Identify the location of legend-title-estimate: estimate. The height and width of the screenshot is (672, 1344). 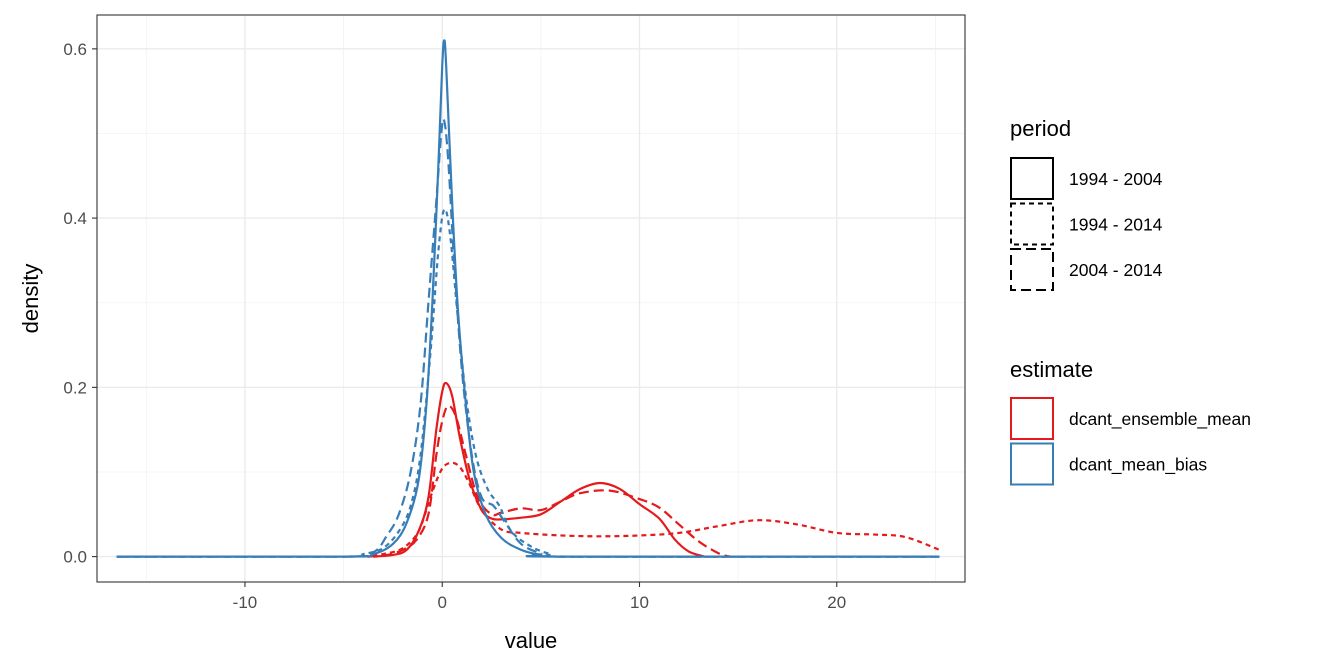
(1051, 369).